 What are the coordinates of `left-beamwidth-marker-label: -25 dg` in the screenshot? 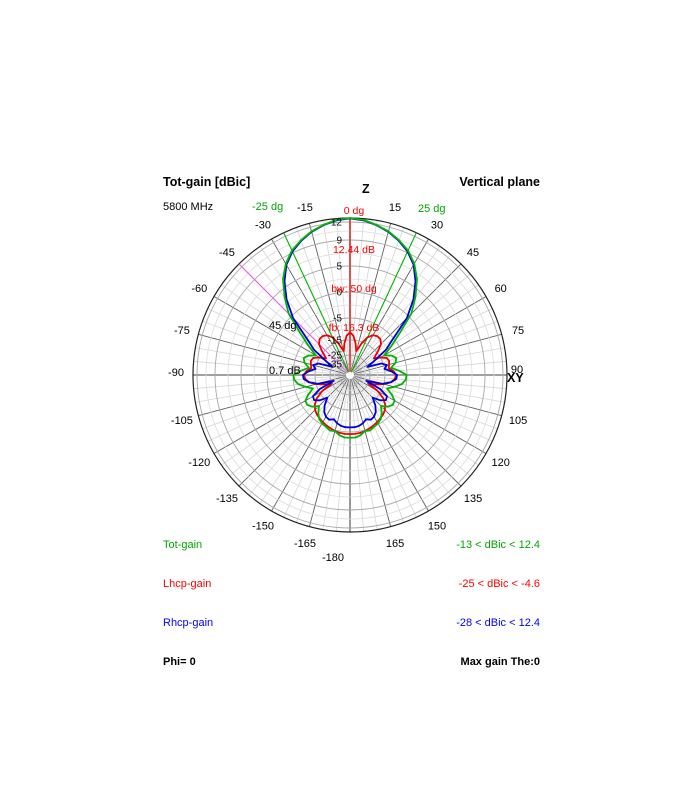 It's located at (268, 207).